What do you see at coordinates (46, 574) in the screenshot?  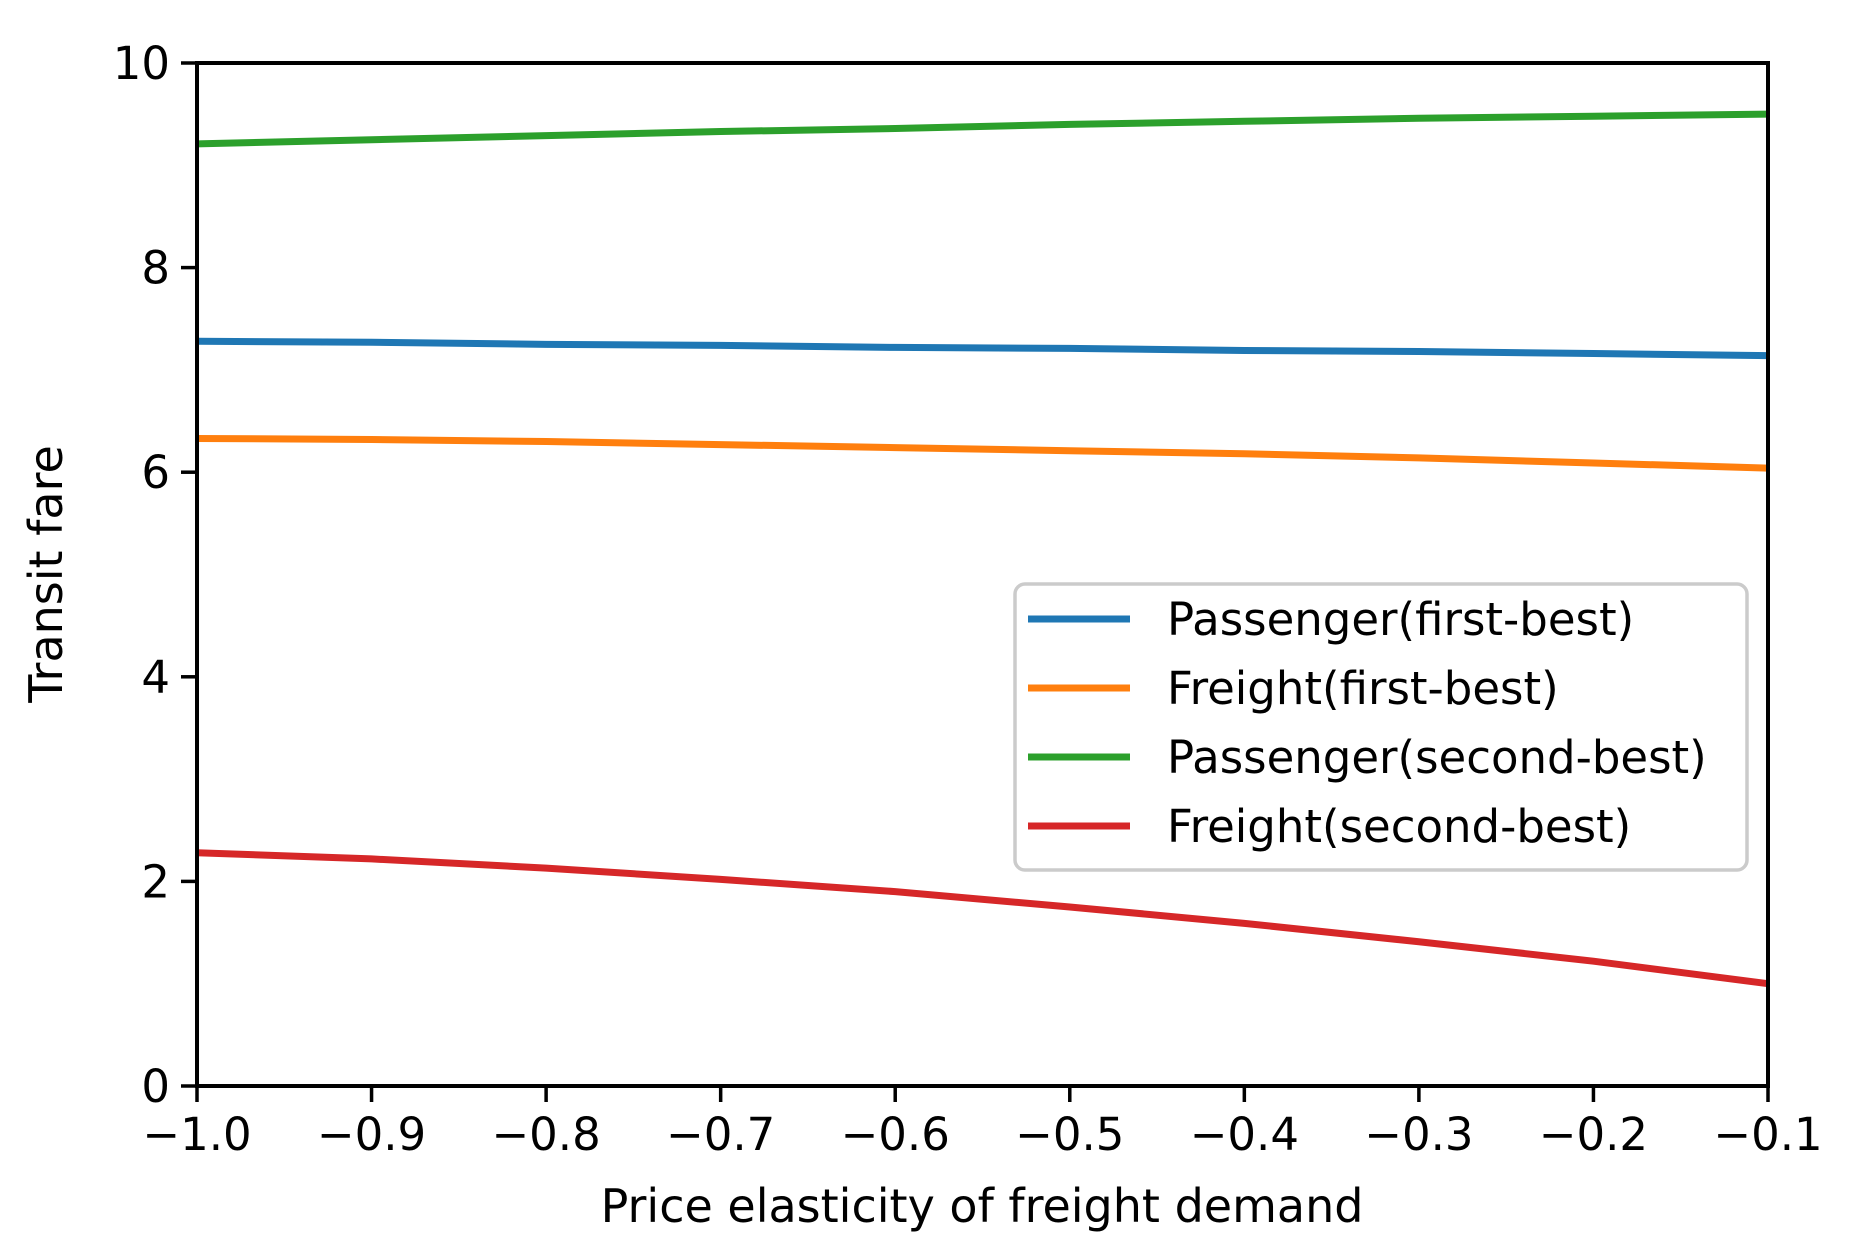 I see `y-axis-label: Transit fare` at bounding box center [46, 574].